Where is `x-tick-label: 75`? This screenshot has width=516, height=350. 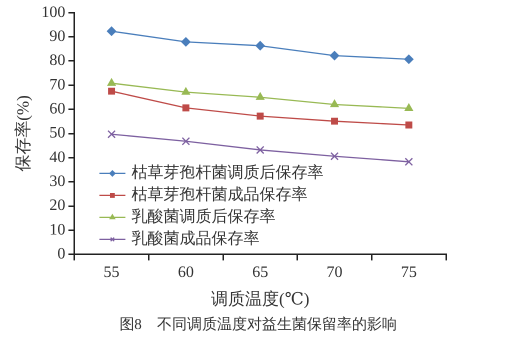 x-tick-label: 75 is located at coordinates (408, 273).